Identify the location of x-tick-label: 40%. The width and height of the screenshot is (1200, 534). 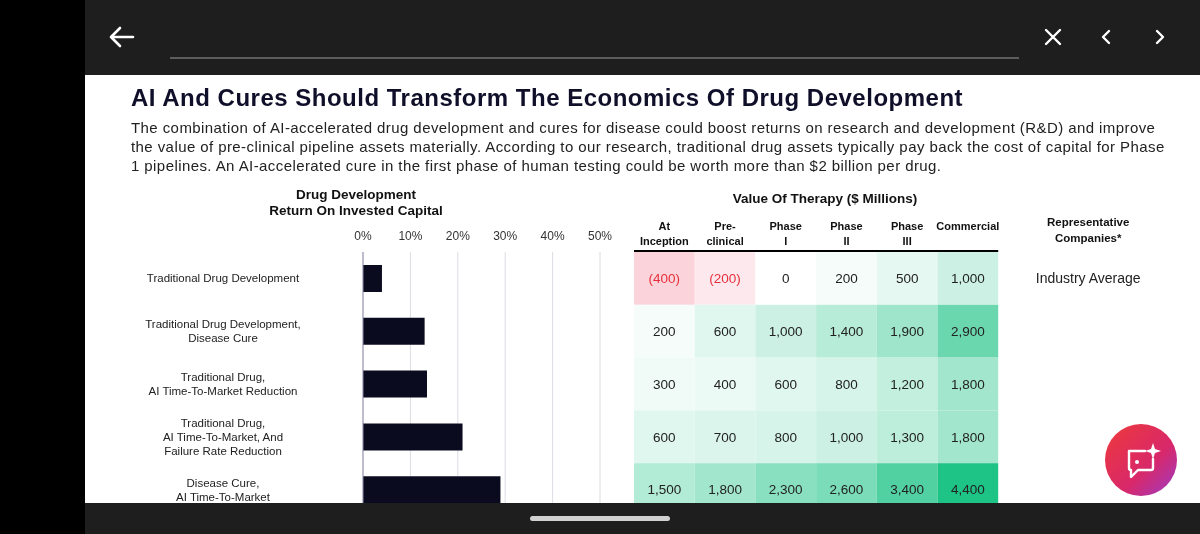
(552, 236).